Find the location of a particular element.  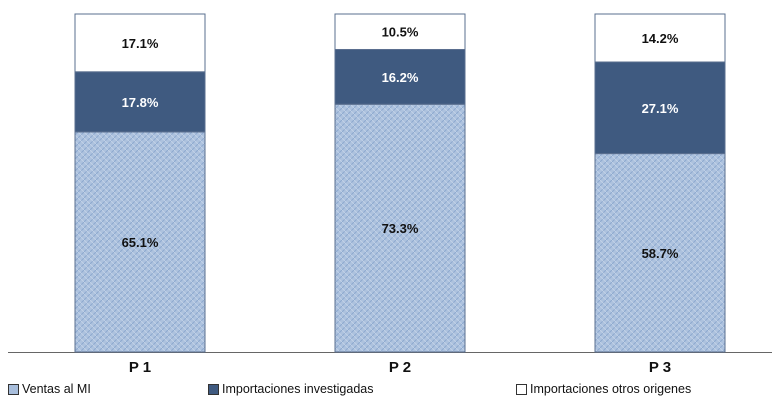

data-label-importaciones-investigadas-3: 27.1% is located at coordinates (660, 108).